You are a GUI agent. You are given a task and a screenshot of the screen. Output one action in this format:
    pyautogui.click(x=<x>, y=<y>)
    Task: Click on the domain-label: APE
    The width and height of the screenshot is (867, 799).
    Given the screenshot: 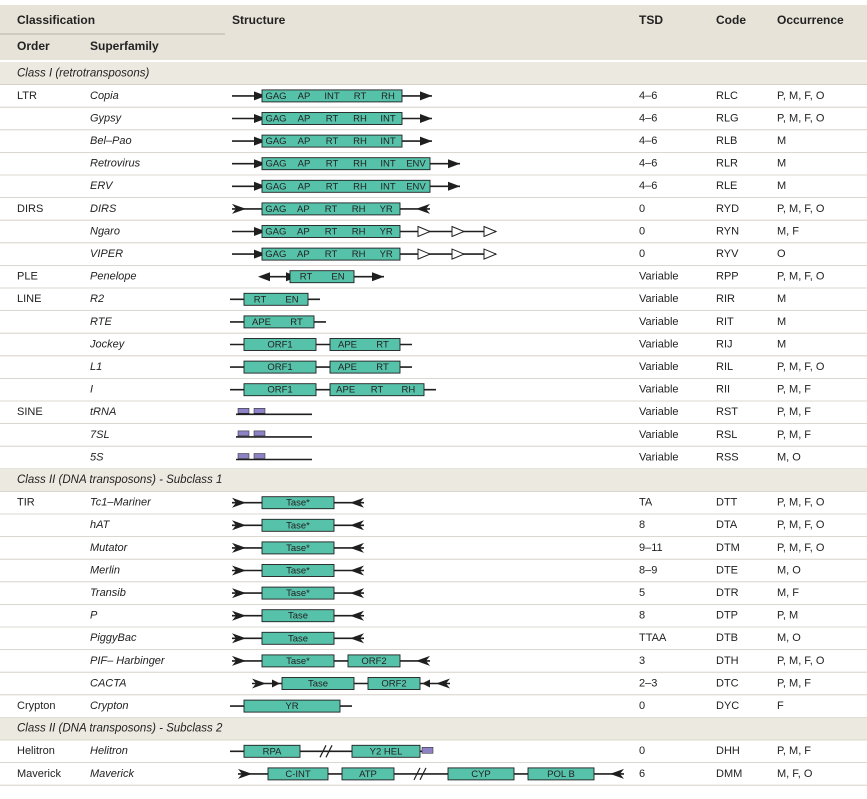 What is the action you would take?
    pyautogui.click(x=347, y=367)
    